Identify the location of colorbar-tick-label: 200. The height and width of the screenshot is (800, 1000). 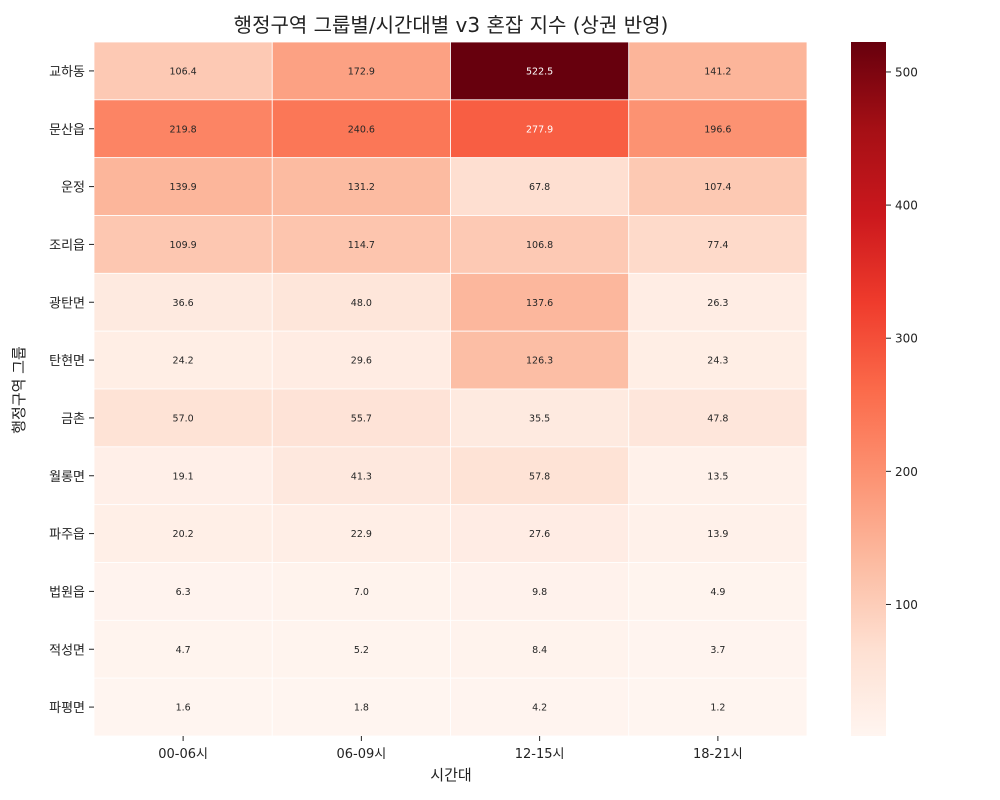
(906, 472).